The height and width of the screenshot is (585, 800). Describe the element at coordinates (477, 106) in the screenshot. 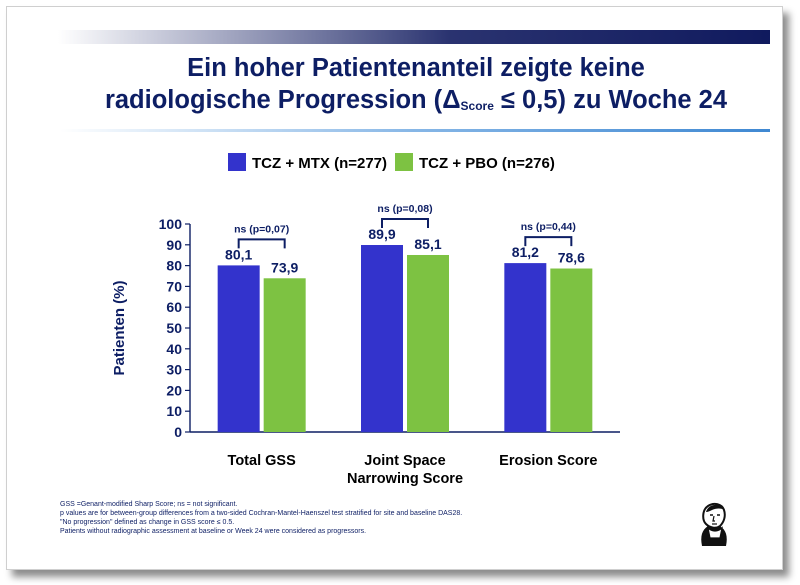

I see `delta-subscript: Score` at that location.